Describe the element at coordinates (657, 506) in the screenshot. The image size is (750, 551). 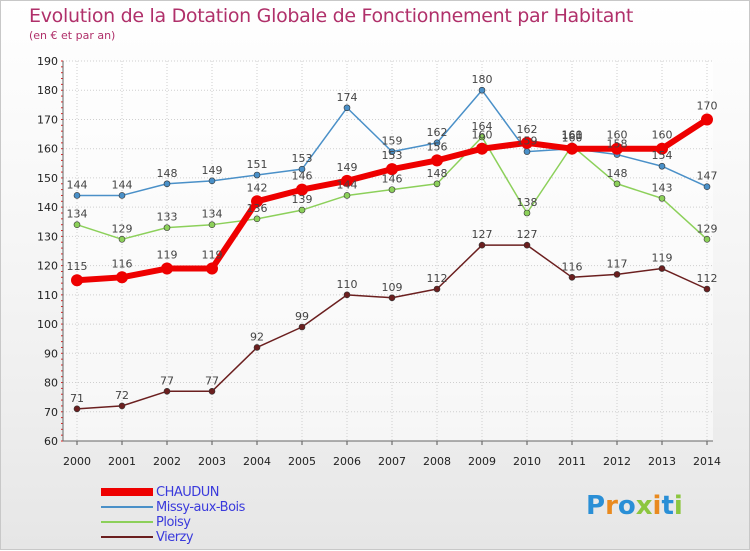
I see `logo-letter: i` at that location.